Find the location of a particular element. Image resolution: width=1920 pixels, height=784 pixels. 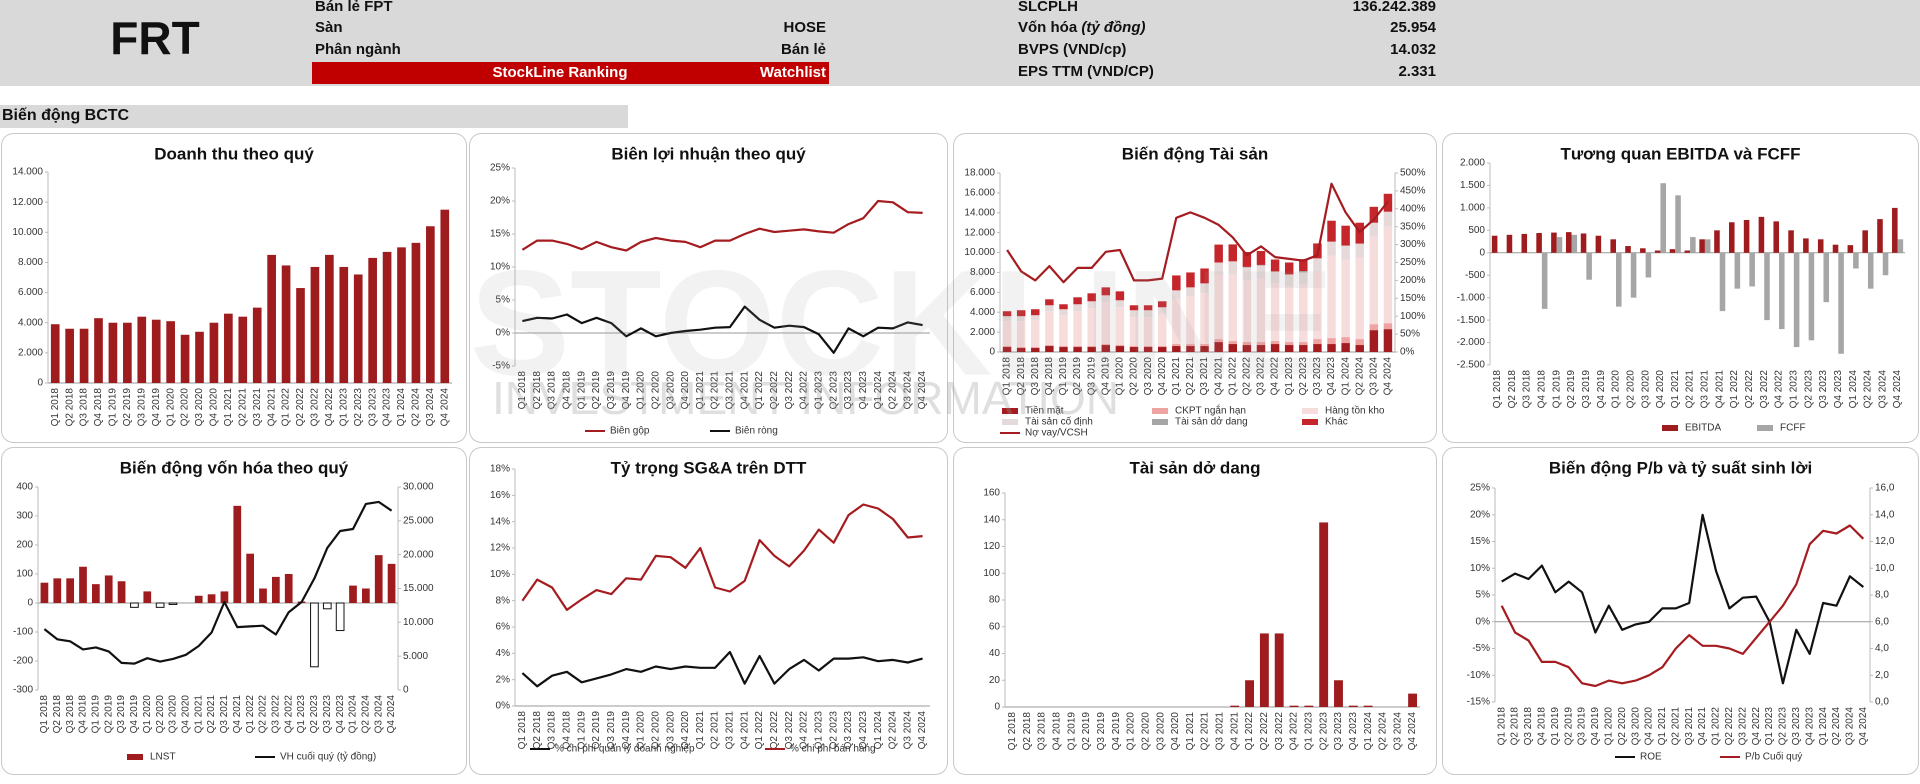

x-tick-label: Q1 2024 is located at coordinates (353, 714).